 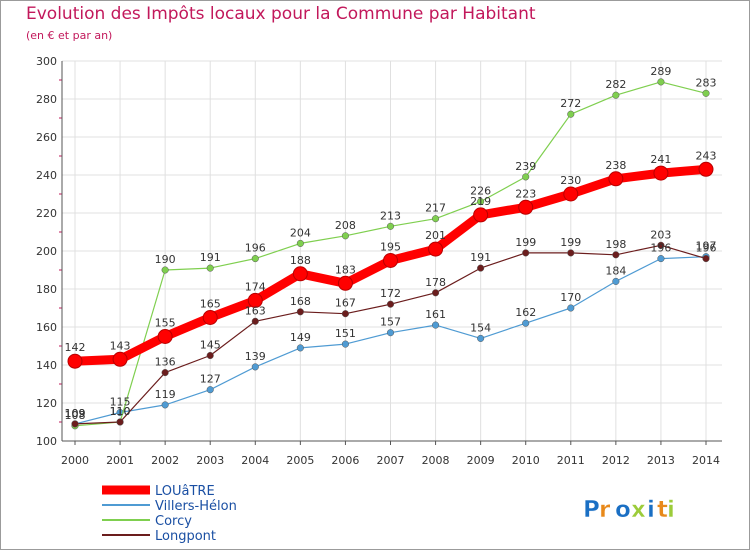 I want to click on data-label: 217, so click(x=435, y=208).